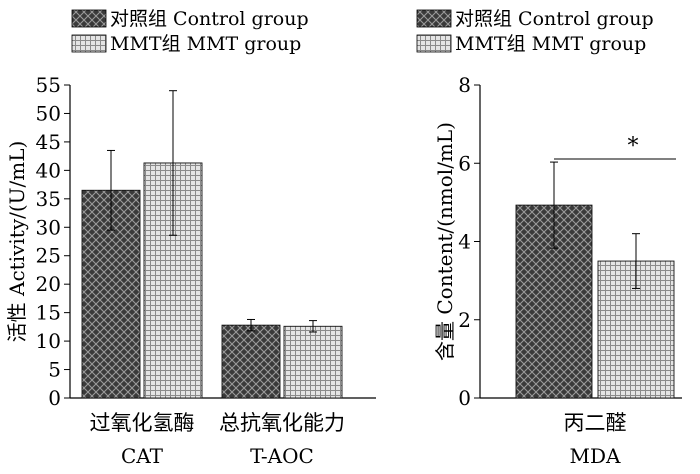 The height and width of the screenshot is (474, 700). I want to click on y-tick-label: 35, so click(48, 199).